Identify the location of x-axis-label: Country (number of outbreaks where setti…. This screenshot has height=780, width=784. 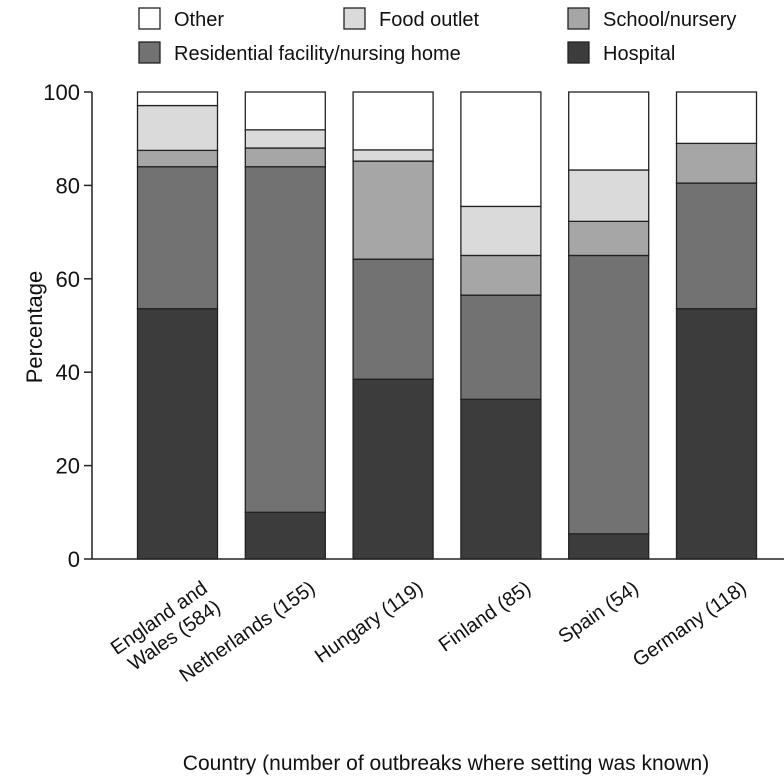
(446, 763).